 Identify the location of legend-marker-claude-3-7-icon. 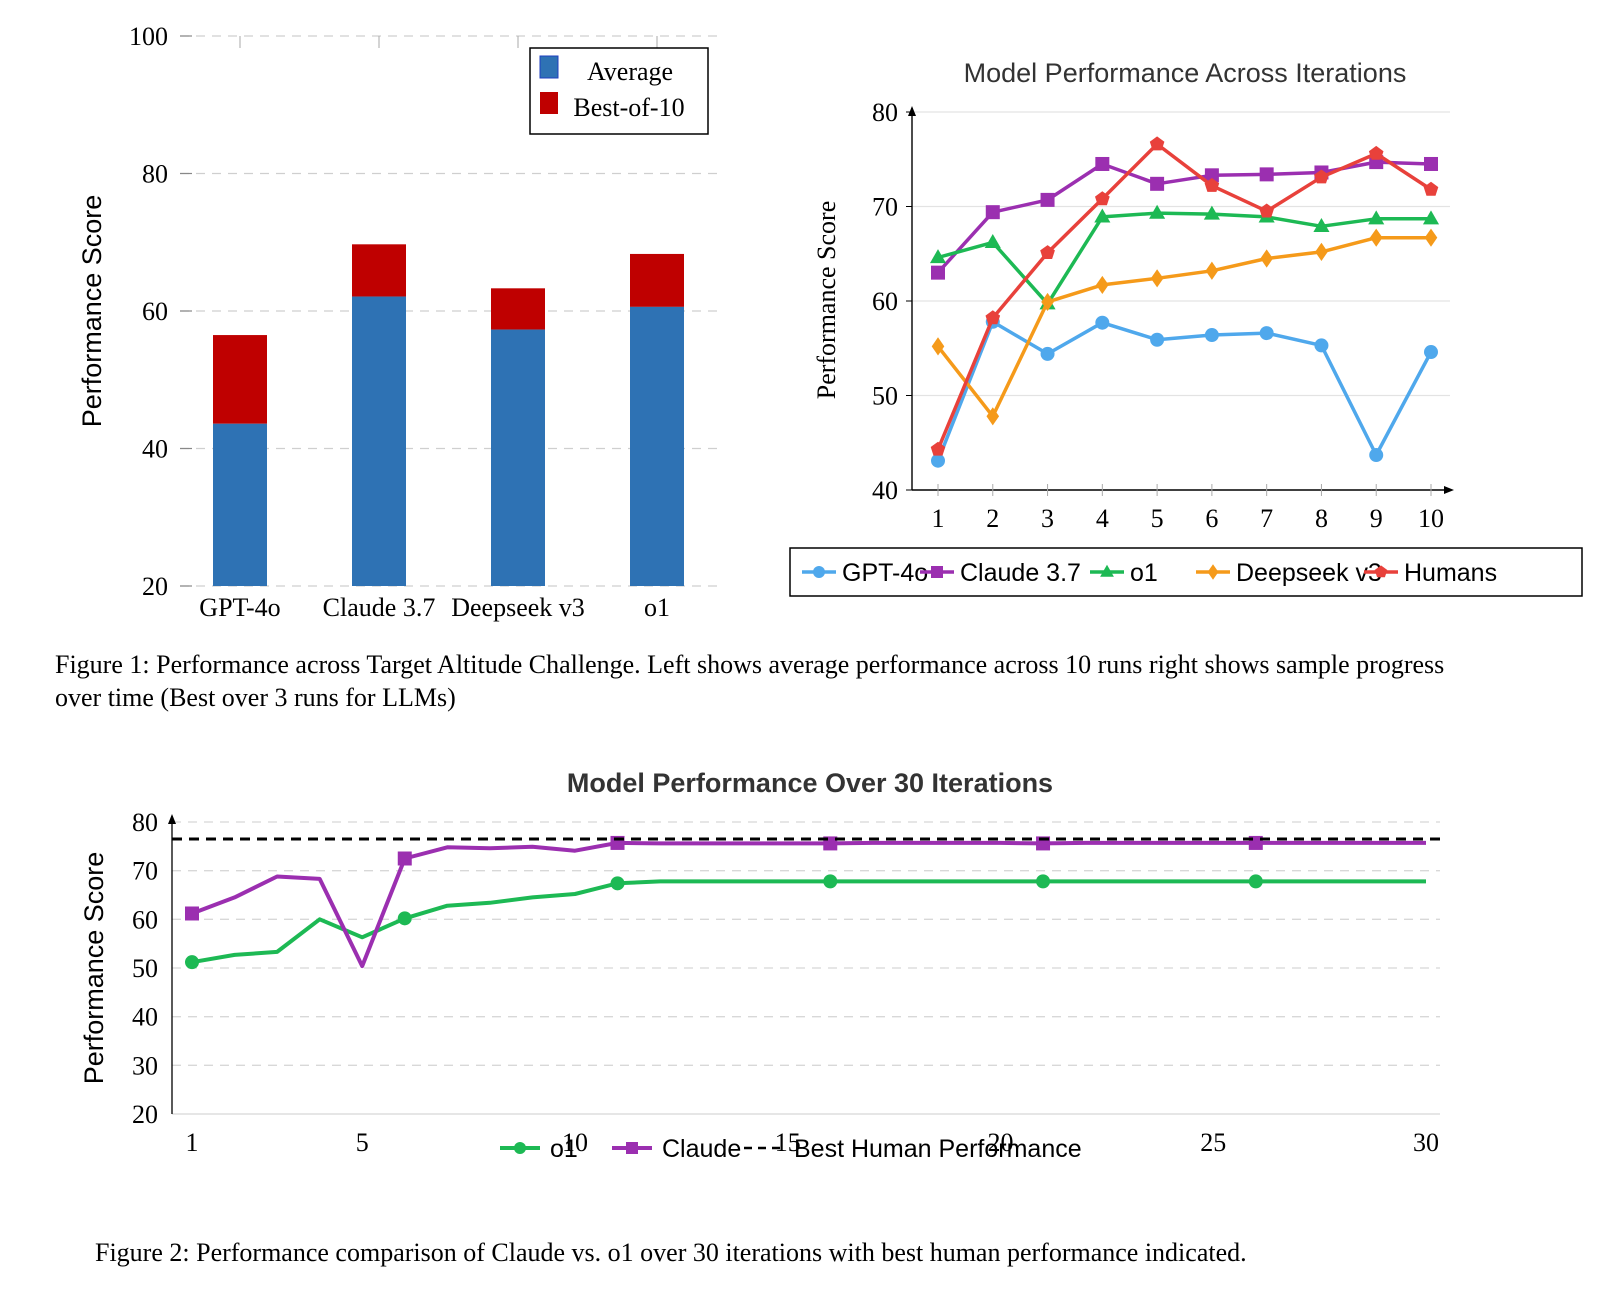
(937, 572).